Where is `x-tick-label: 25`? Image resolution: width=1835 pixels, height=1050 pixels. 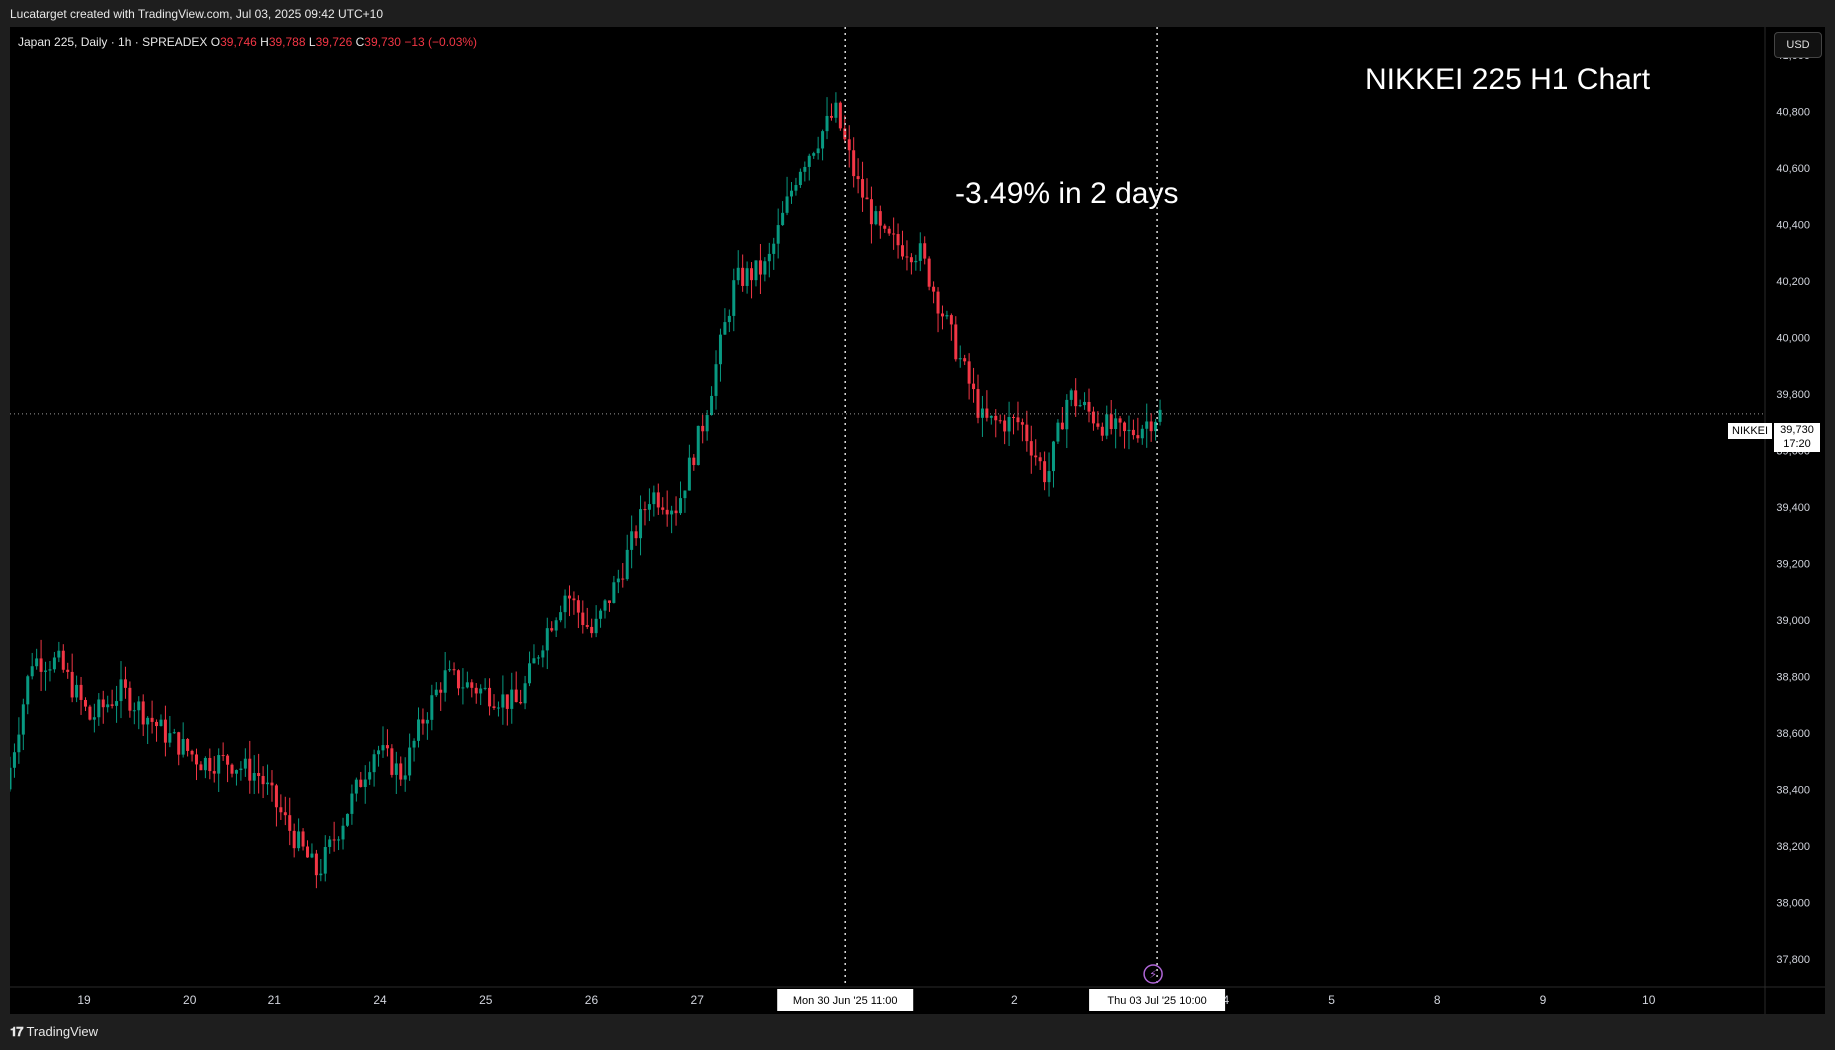 x-tick-label: 25 is located at coordinates (486, 1000).